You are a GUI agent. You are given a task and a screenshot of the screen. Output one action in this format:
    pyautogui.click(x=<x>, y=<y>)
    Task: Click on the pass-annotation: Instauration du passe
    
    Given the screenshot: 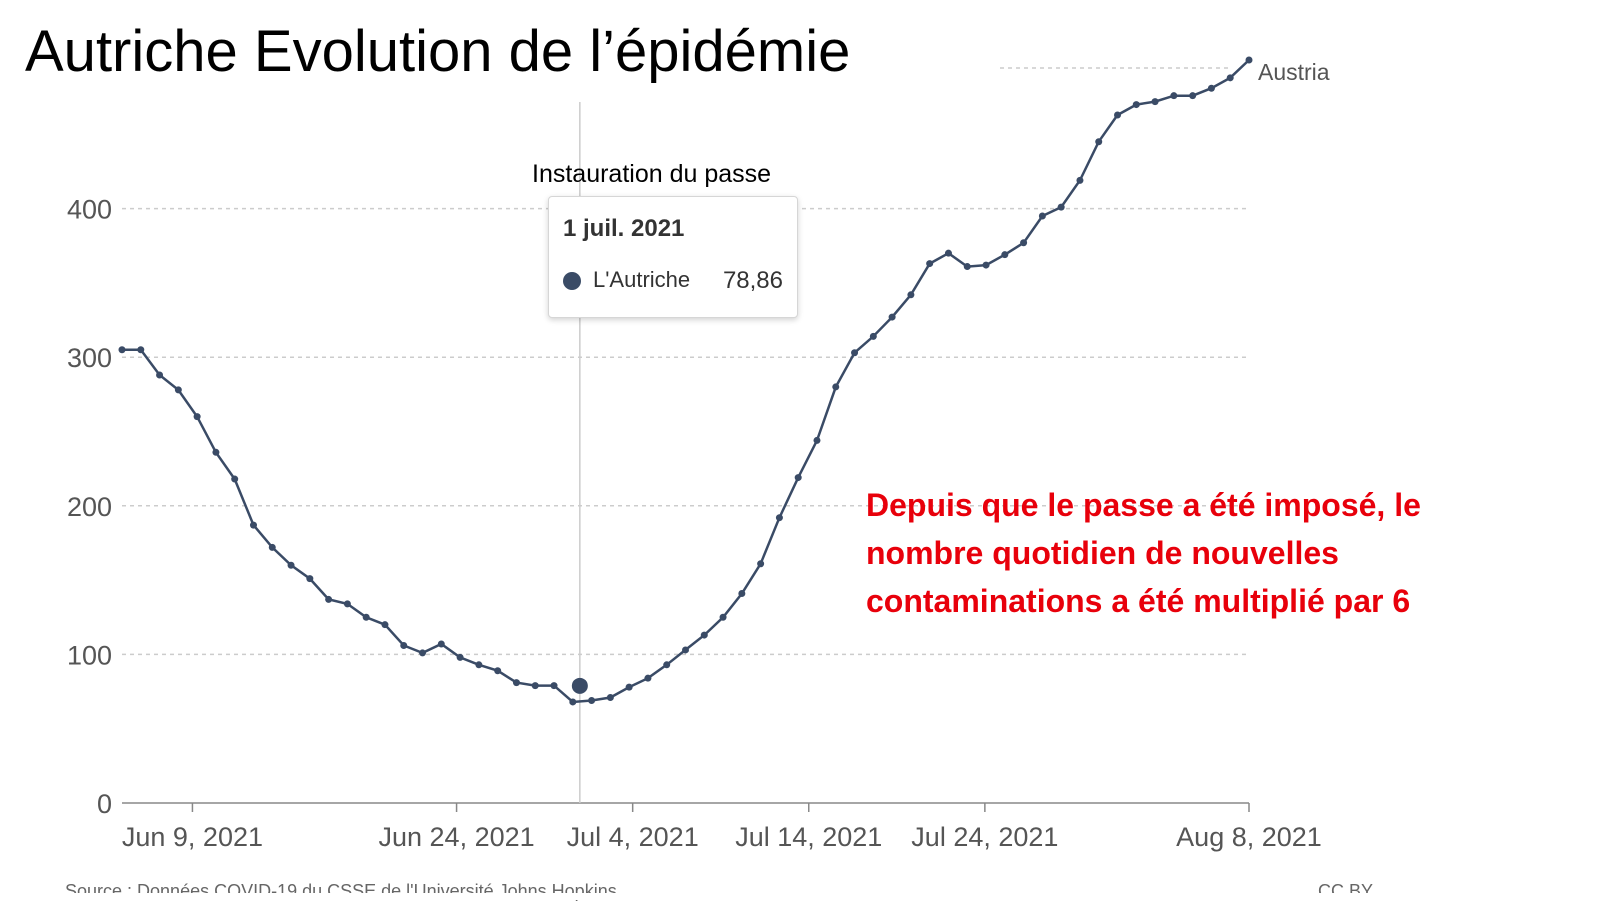 What is the action you would take?
    pyautogui.click(x=652, y=174)
    